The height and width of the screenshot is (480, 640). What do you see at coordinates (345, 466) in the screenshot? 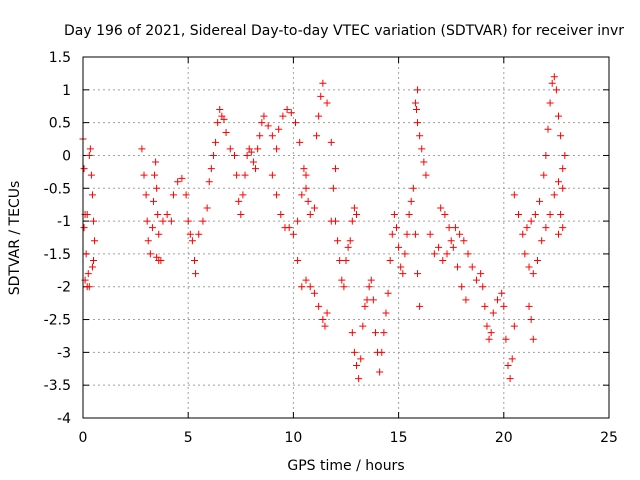
I see `x-axis-label: GPS time / hours` at bounding box center [345, 466].